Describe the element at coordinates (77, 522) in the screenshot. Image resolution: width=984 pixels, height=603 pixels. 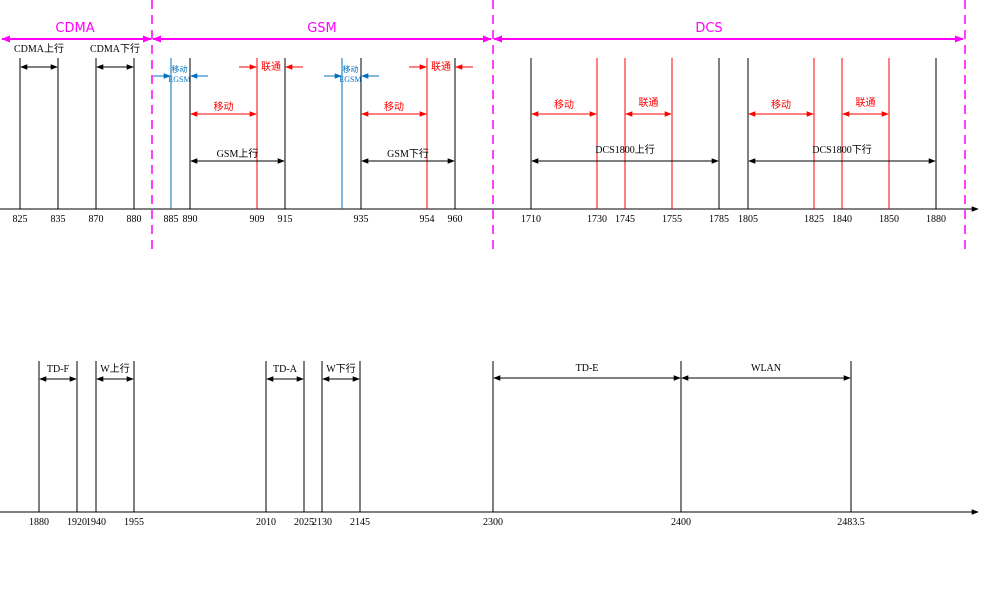
I see `tick-label: 1920` at that location.